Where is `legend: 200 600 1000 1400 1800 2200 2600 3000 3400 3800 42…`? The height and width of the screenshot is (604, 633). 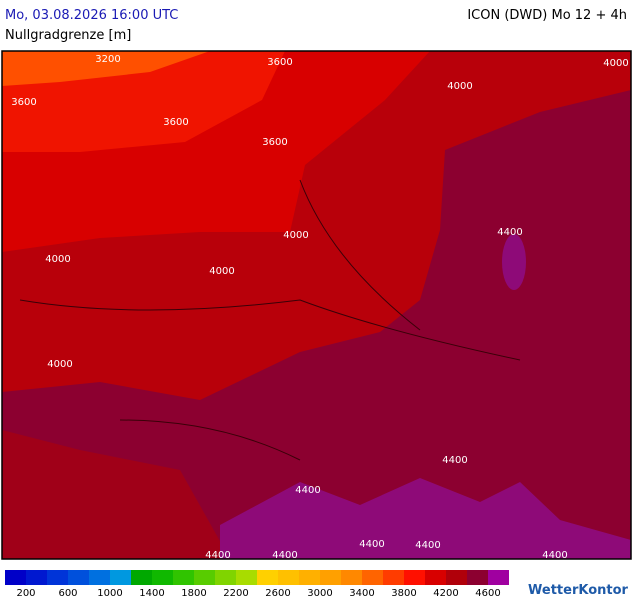
legend: 200 600 1000 1400 1800 2200 2600 3000 3400 3800 42… is located at coordinates (257, 584).